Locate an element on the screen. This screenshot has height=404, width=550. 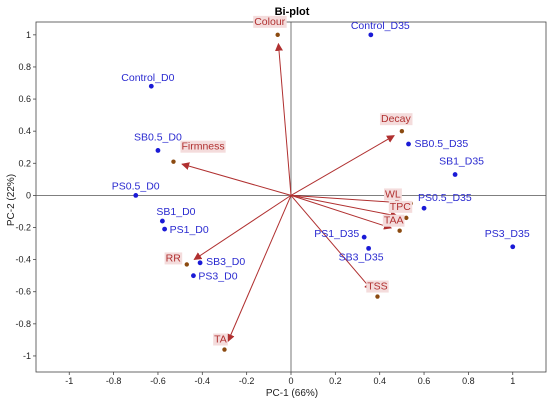
variable-point-tss is located at coordinates (377, 296).